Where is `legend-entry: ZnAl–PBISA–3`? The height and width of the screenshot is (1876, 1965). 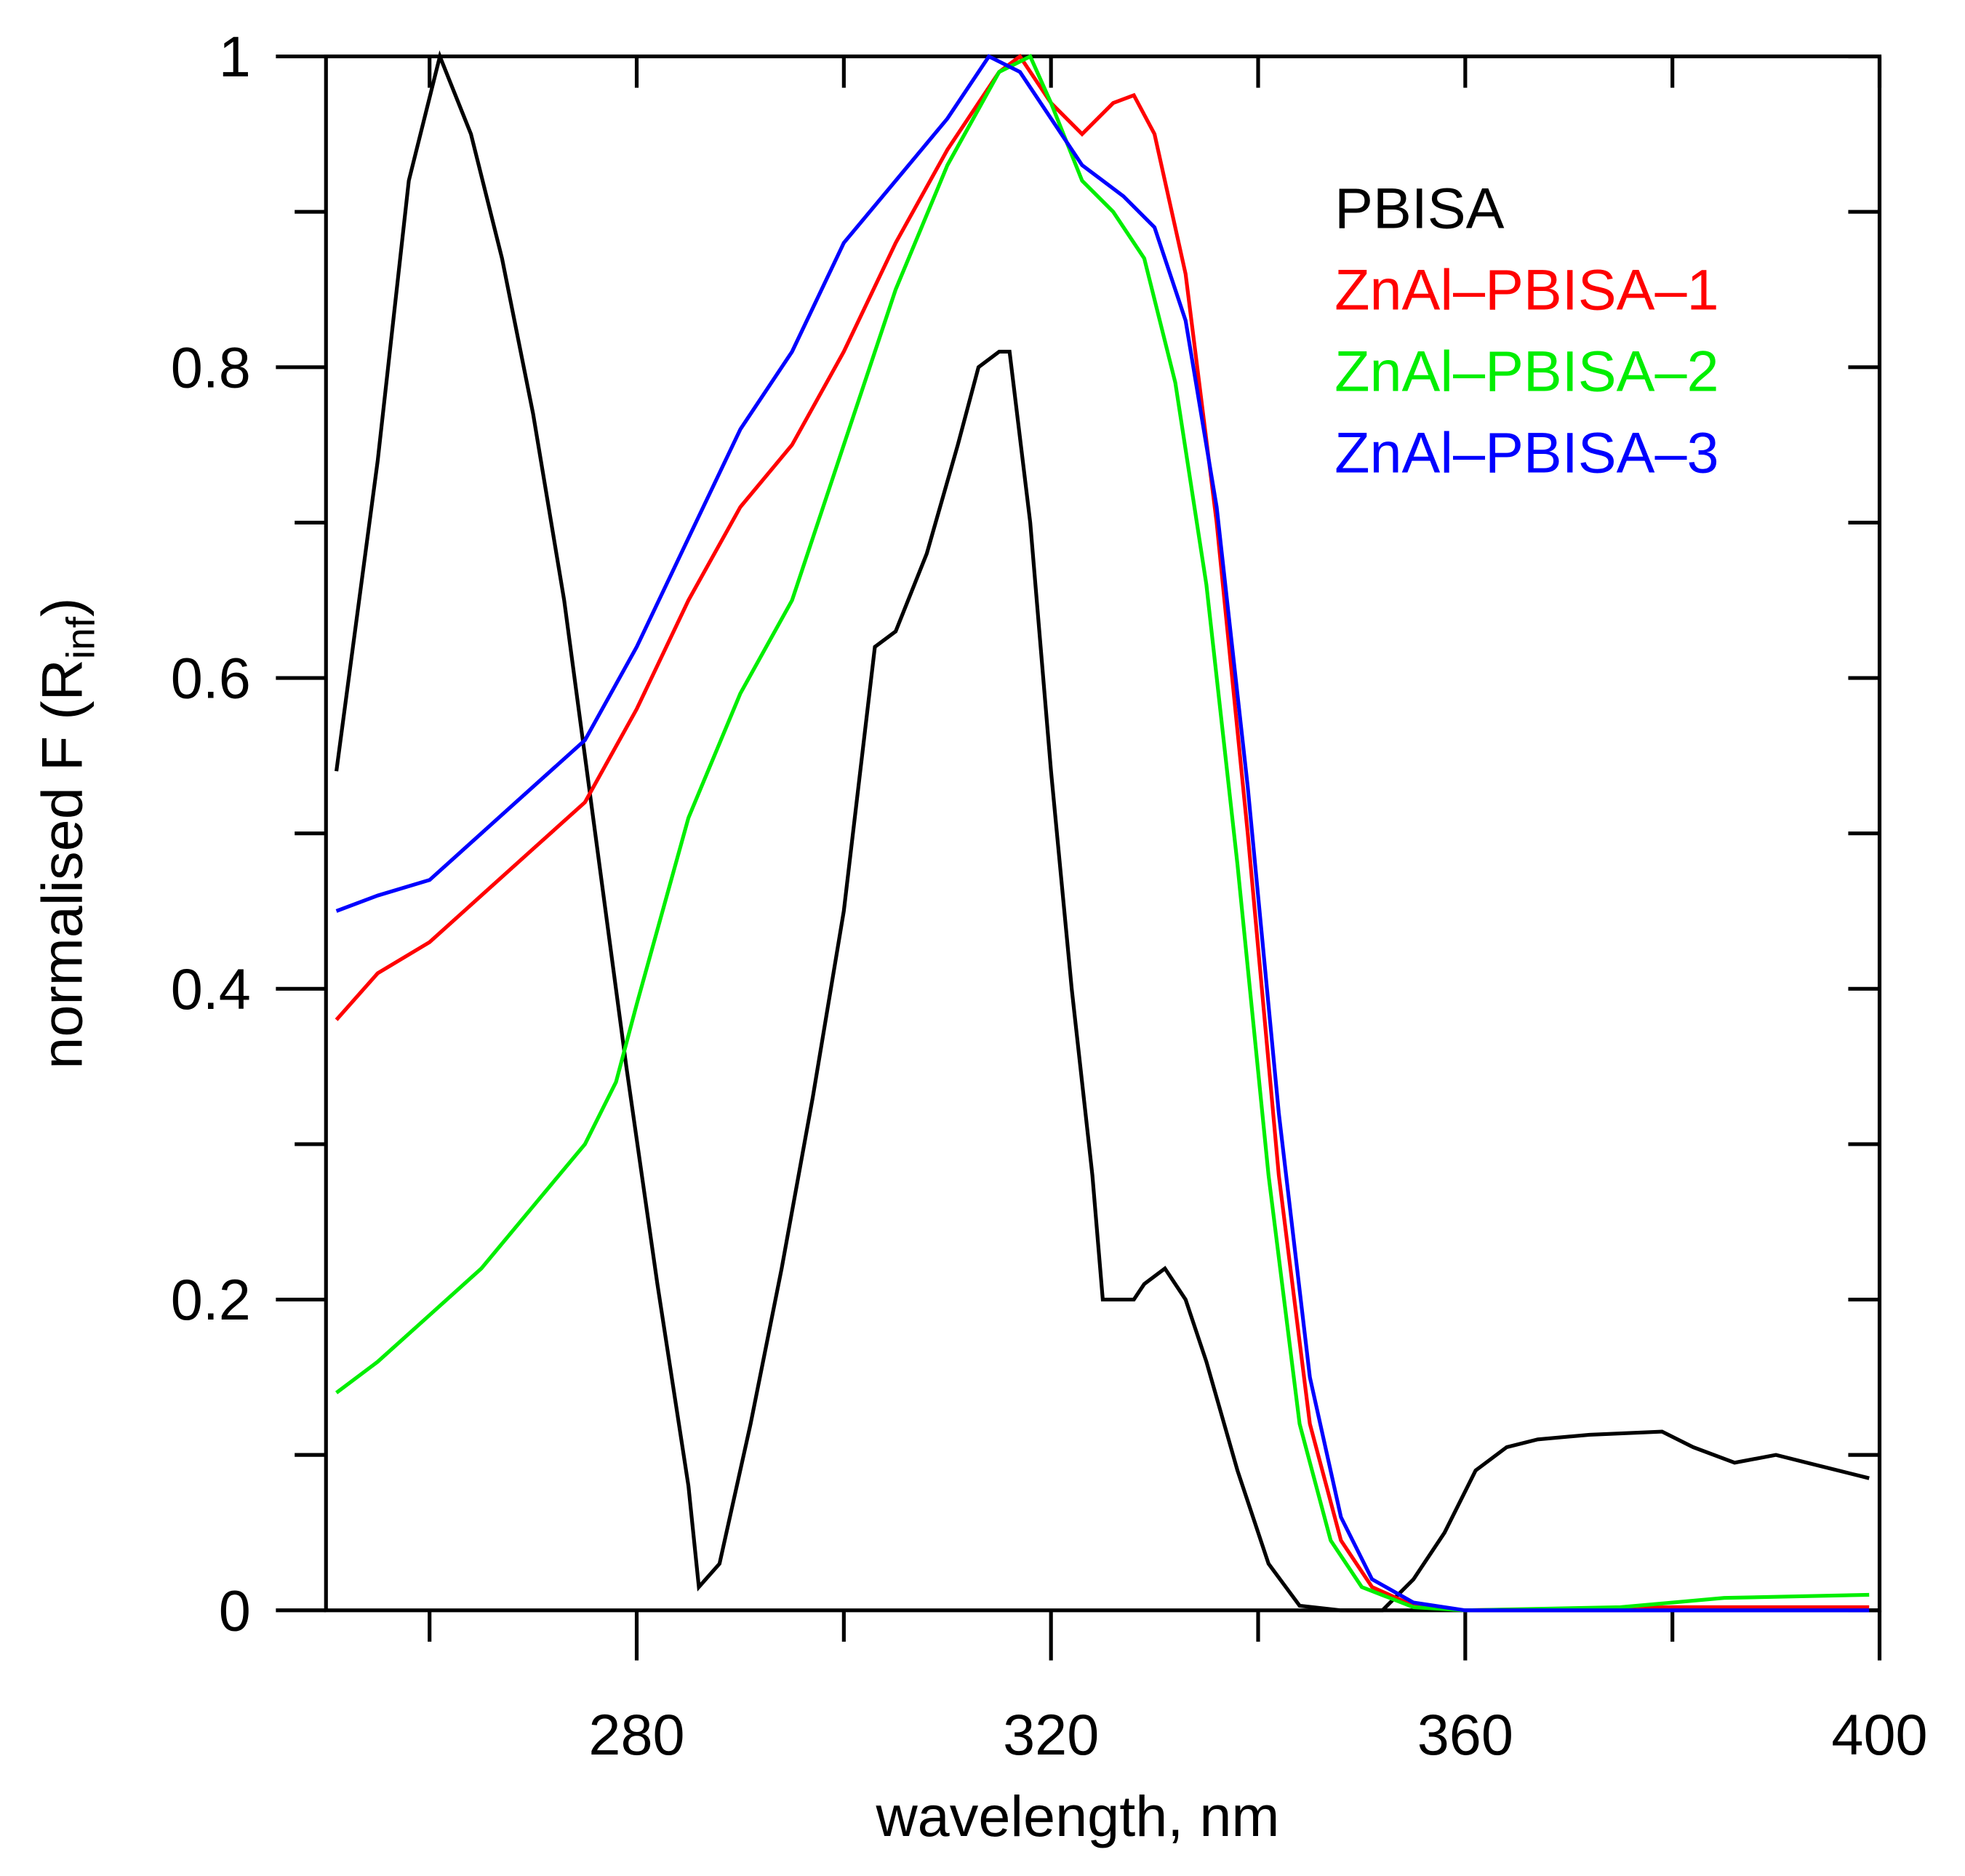
legend-entry: ZnAl–PBISA–3 is located at coordinates (1526, 452).